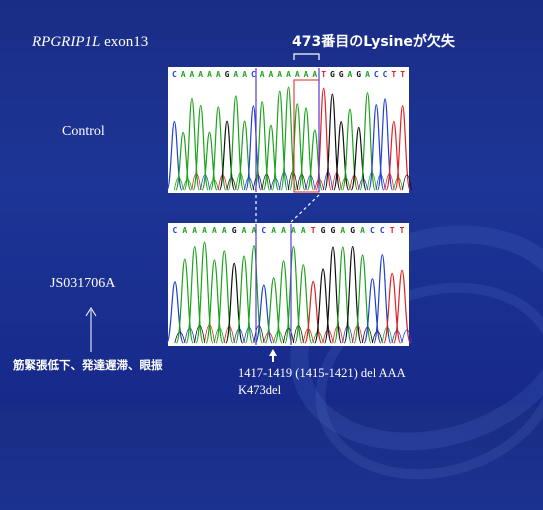  Describe the element at coordinates (88, 365) in the screenshot. I see `symptoms-text: 筋緊張低下、発達遅滞、眼振` at that location.